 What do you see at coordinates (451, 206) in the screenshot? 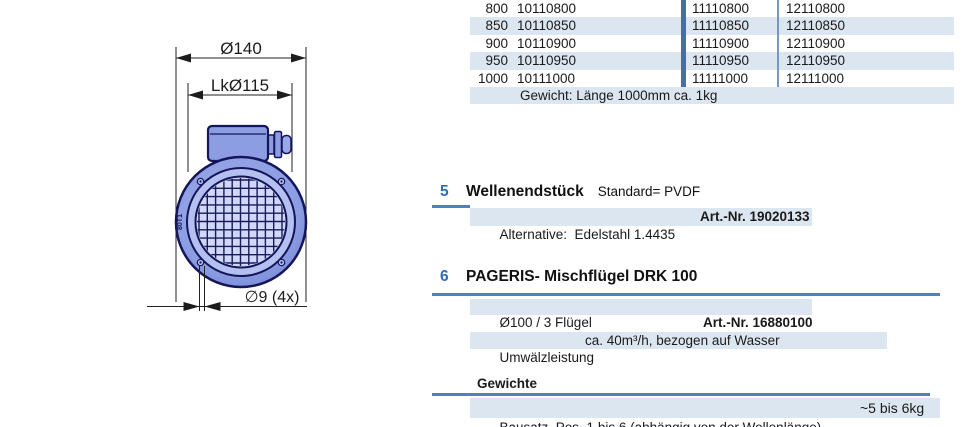
I see `rule-stub` at bounding box center [451, 206].